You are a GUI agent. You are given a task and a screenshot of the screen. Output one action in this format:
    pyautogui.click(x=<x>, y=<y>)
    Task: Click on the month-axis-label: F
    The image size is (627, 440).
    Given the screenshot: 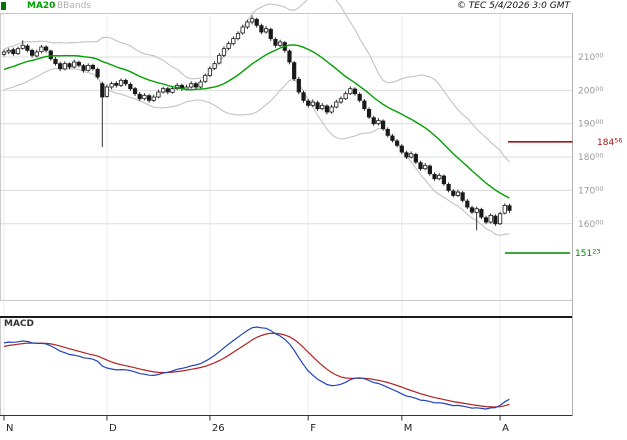 What is the action you would take?
    pyautogui.click(x=313, y=428)
    